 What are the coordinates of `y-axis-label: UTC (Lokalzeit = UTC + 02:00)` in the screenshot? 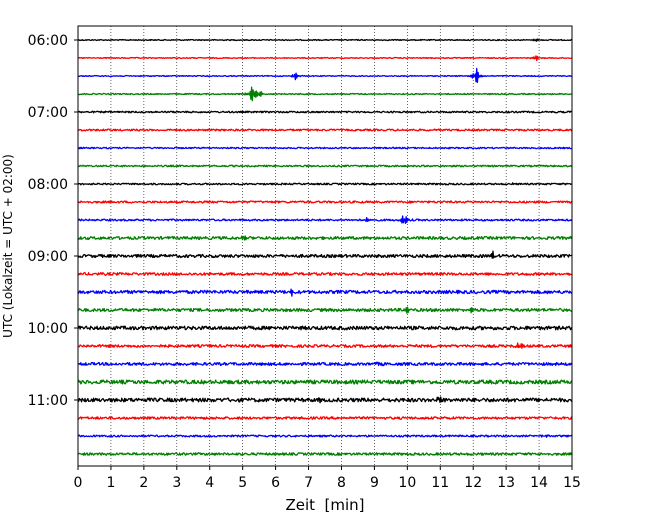 It's located at (8, 246).